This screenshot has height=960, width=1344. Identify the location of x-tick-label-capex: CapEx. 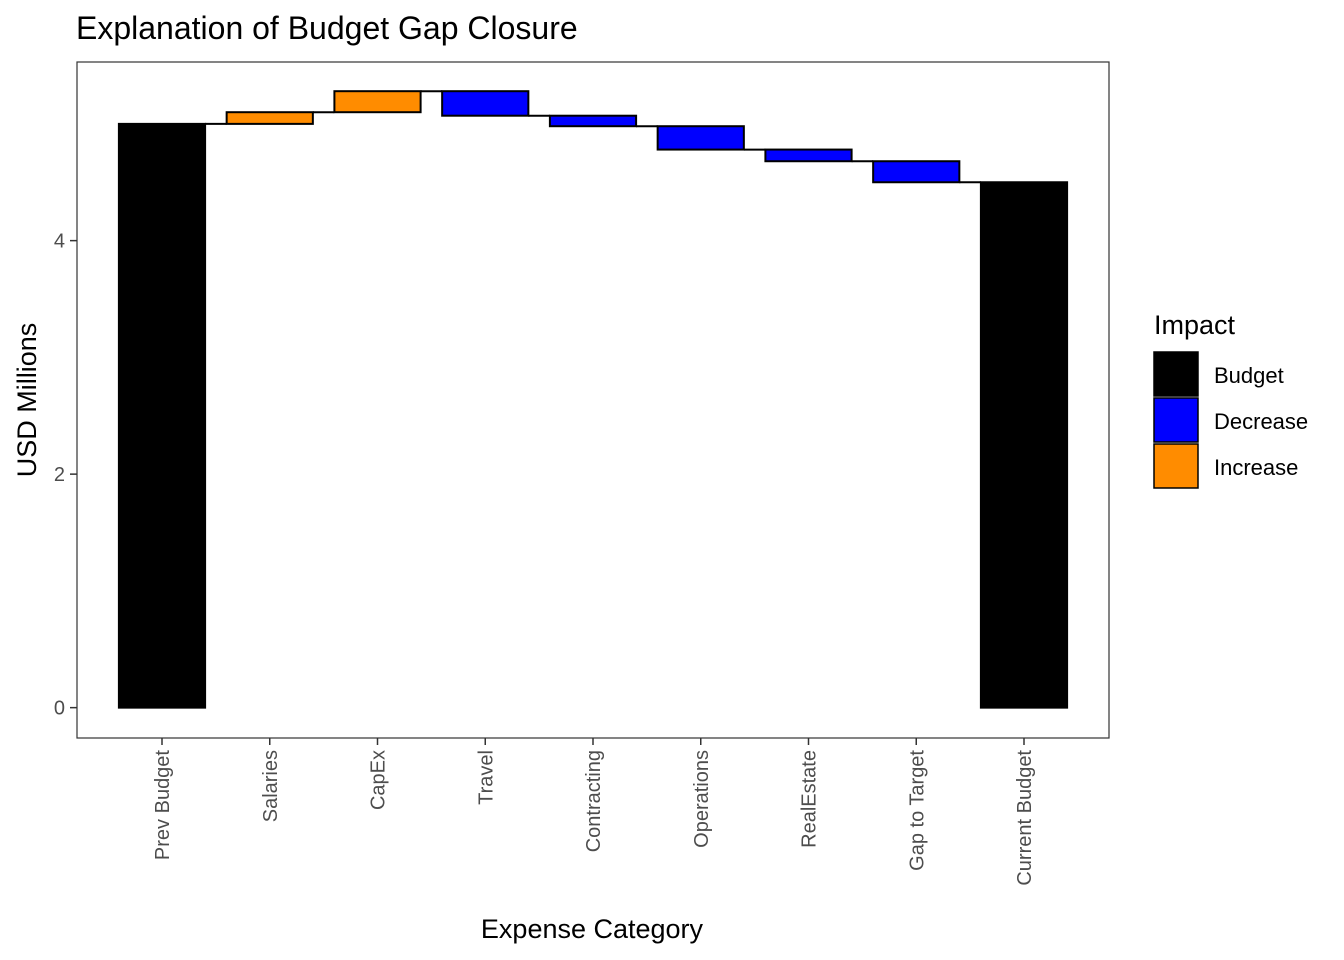
(379, 780).